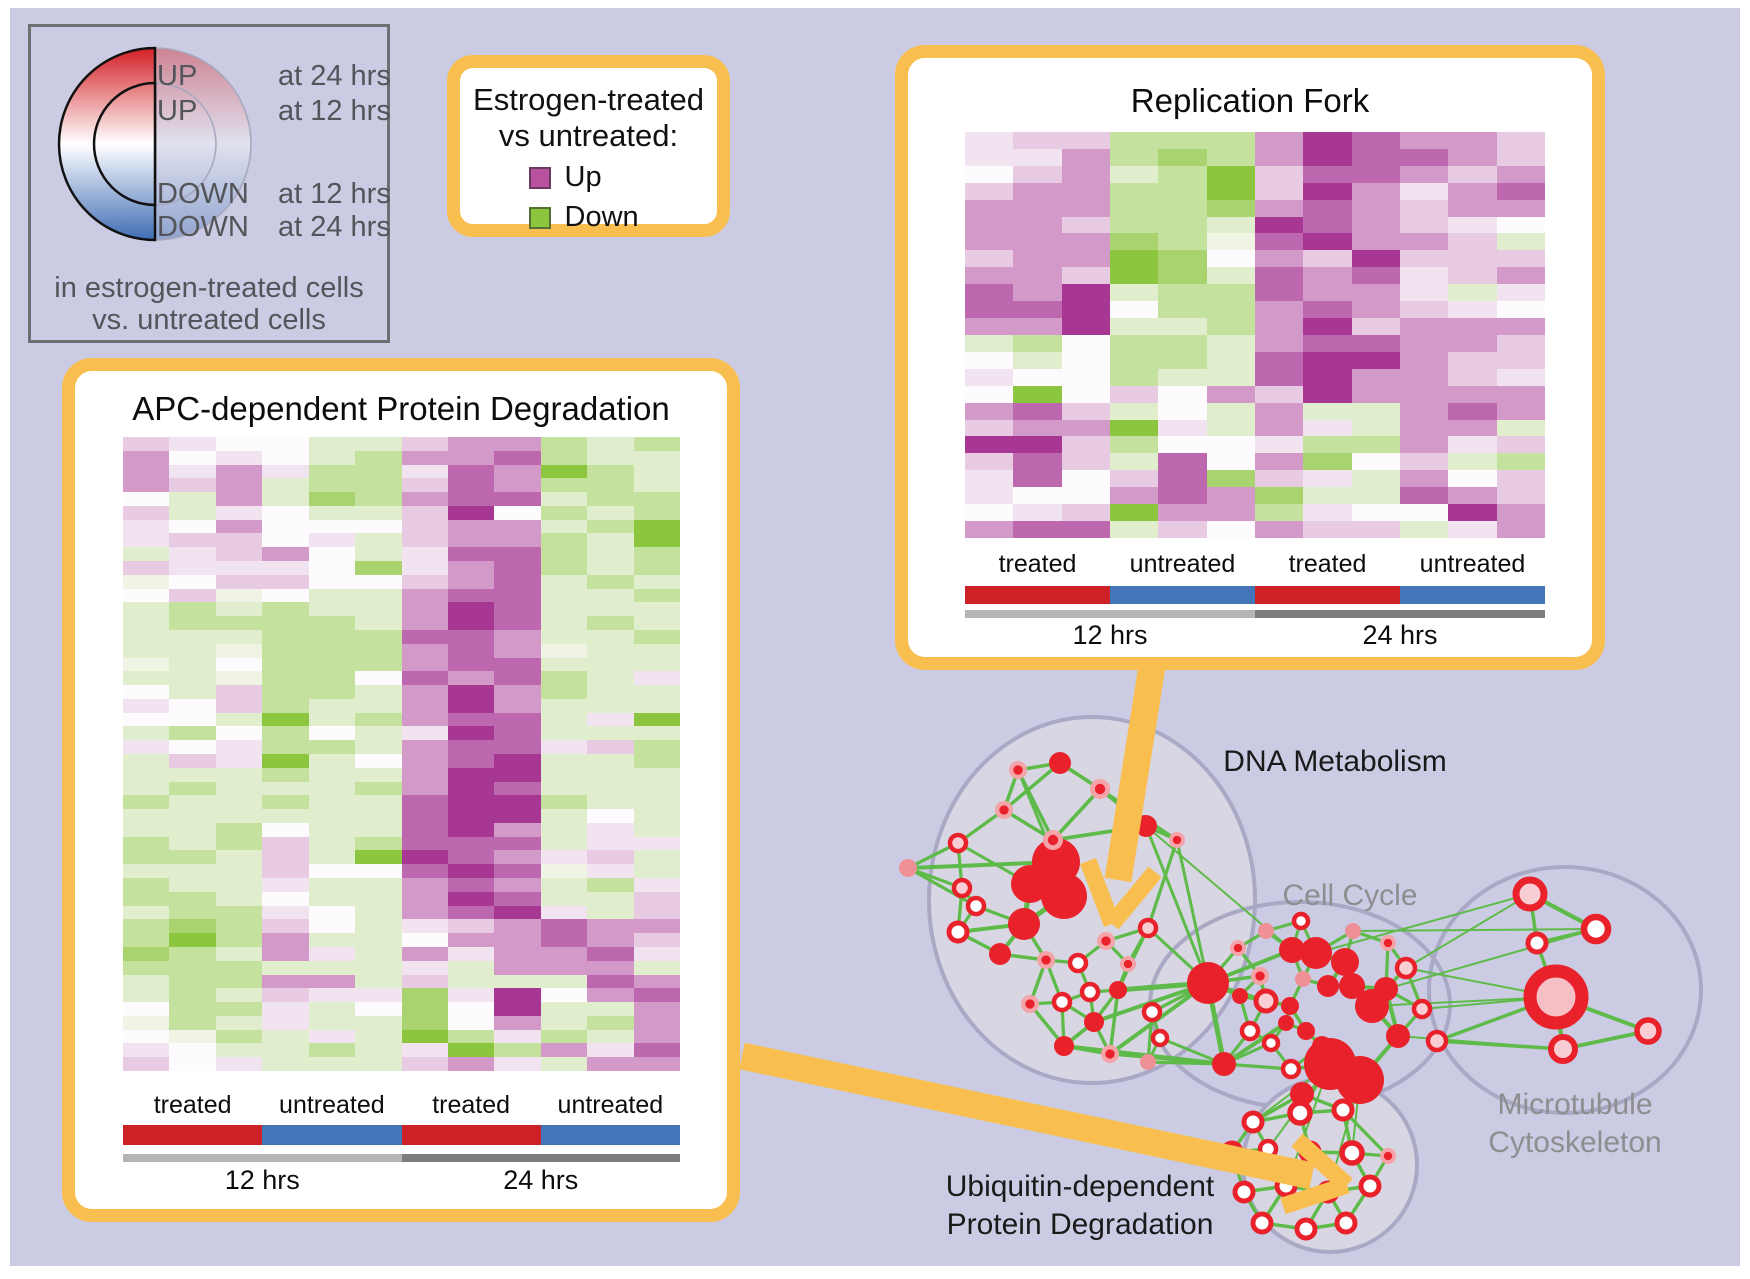 The width and height of the screenshot is (1750, 1279). I want to click on group-label: treated, so click(471, 1105).